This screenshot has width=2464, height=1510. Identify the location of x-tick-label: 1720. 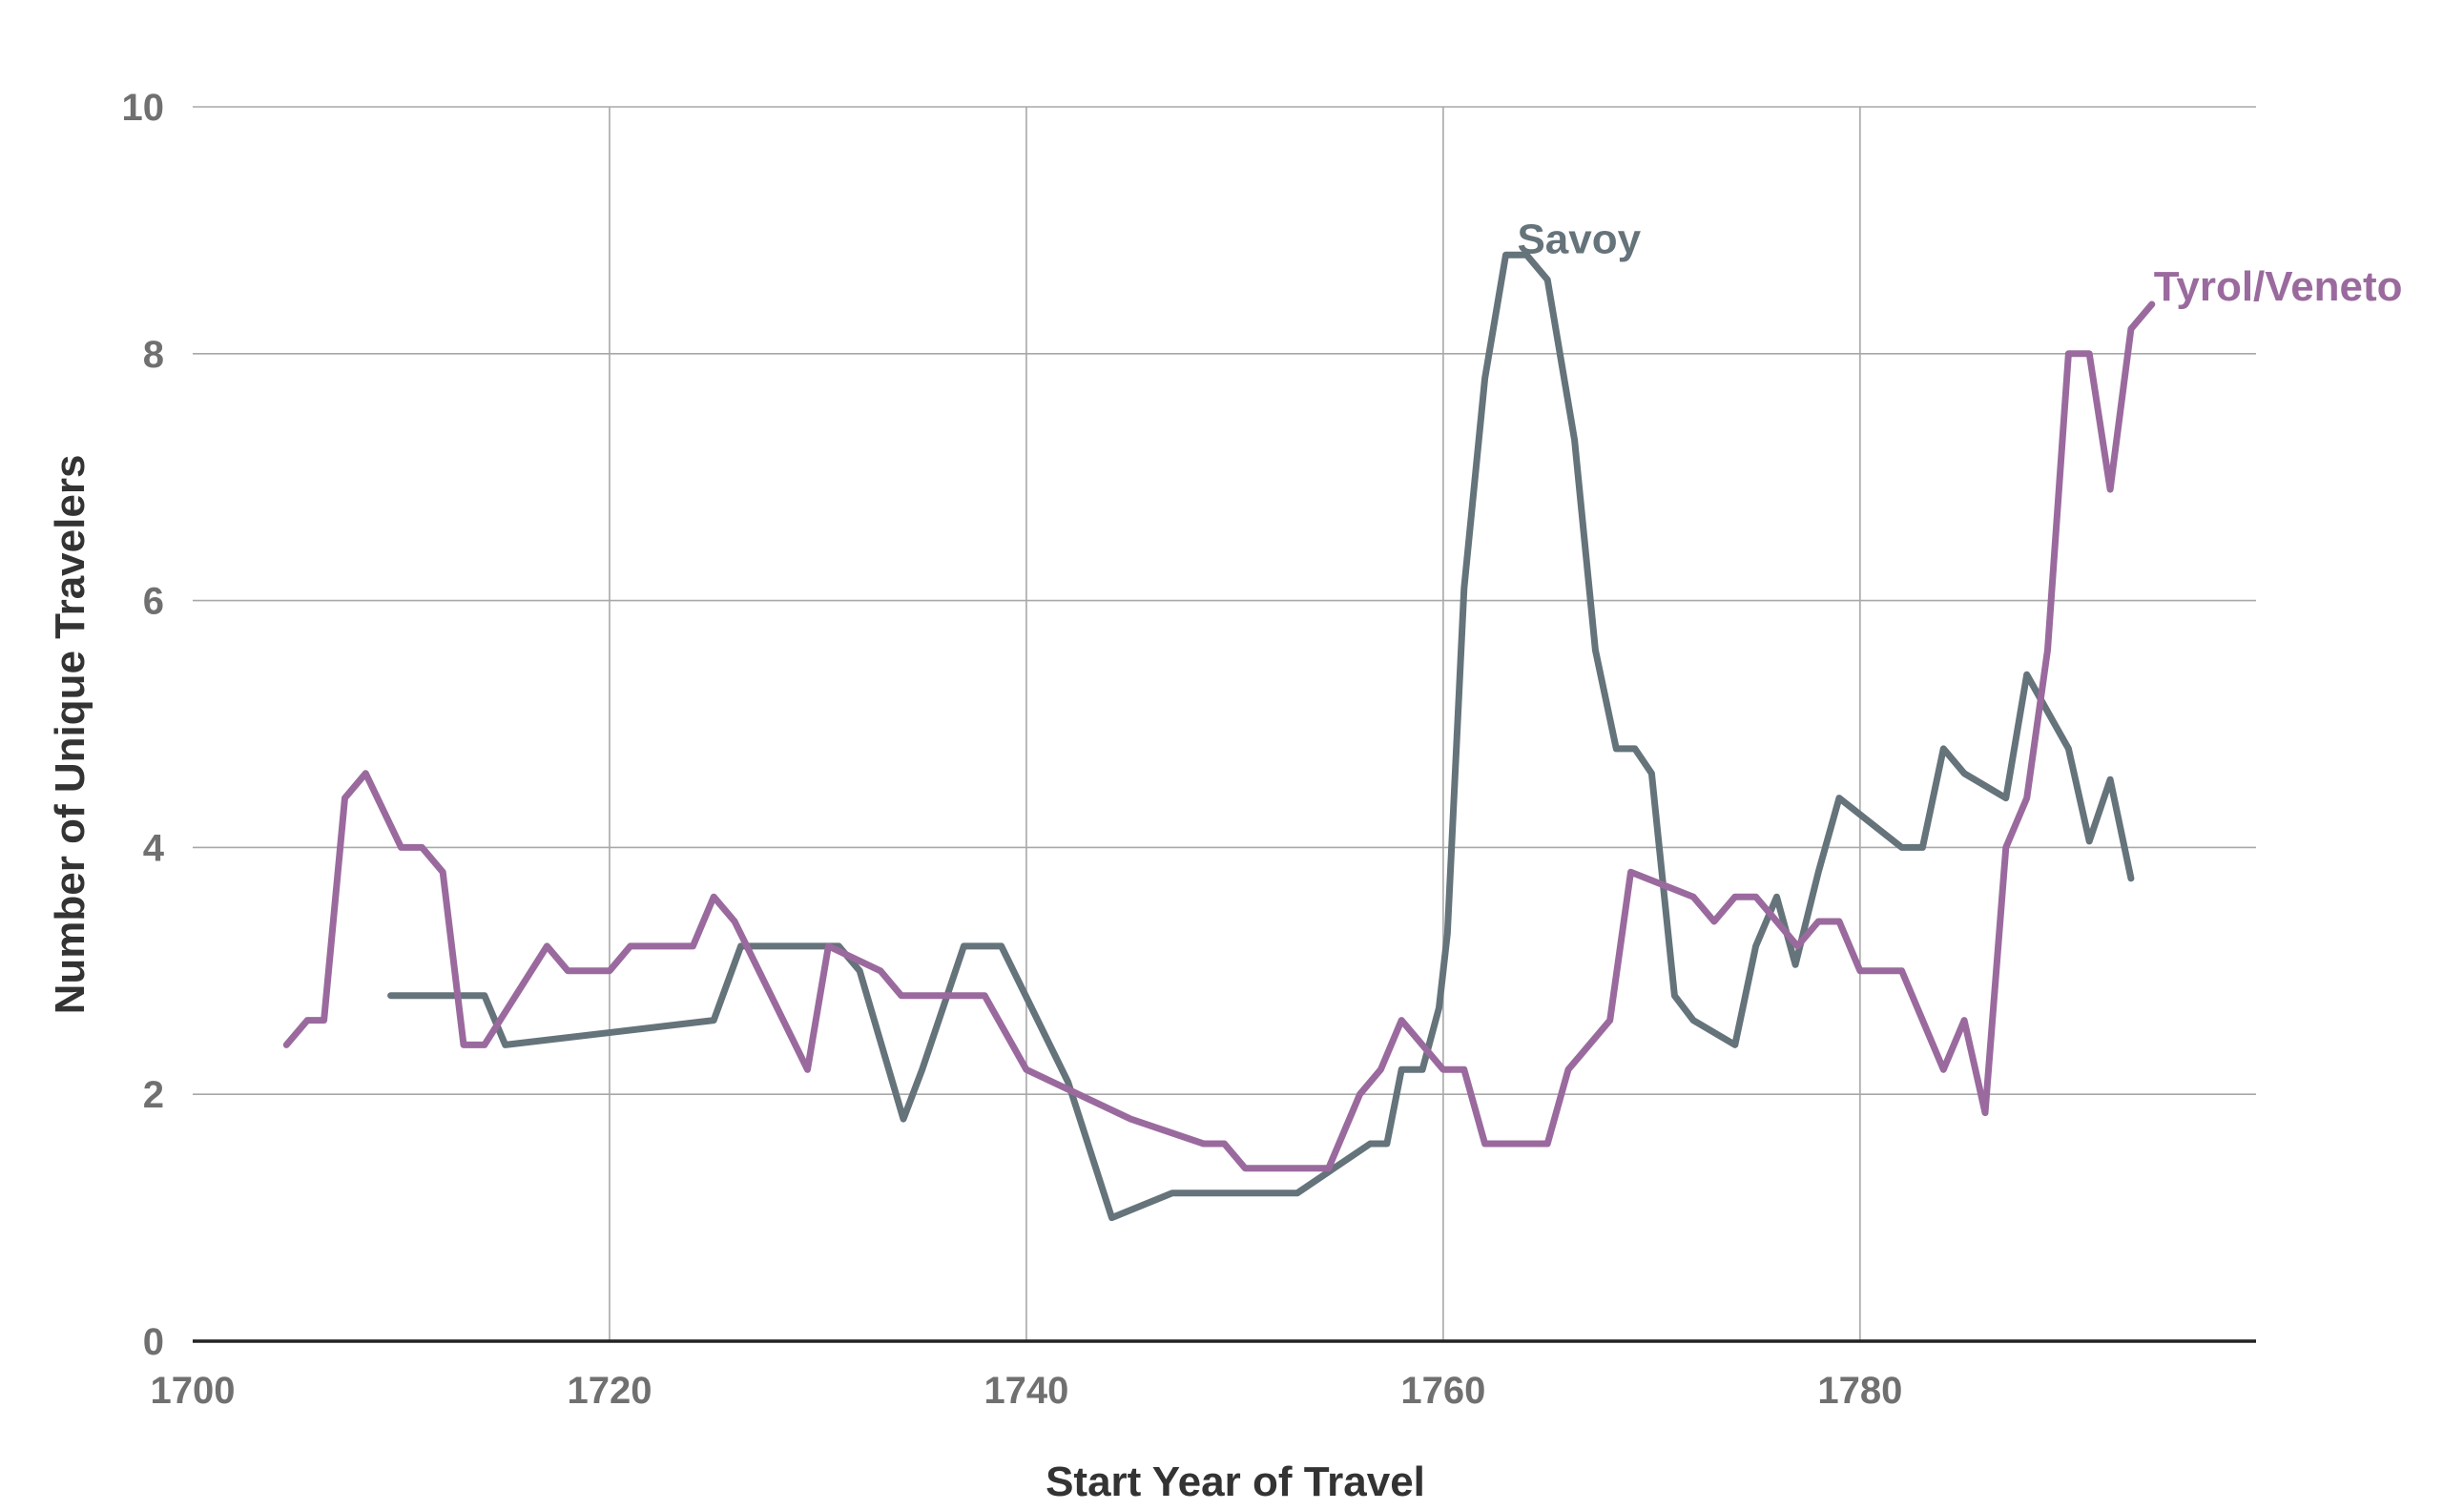
(609, 1391).